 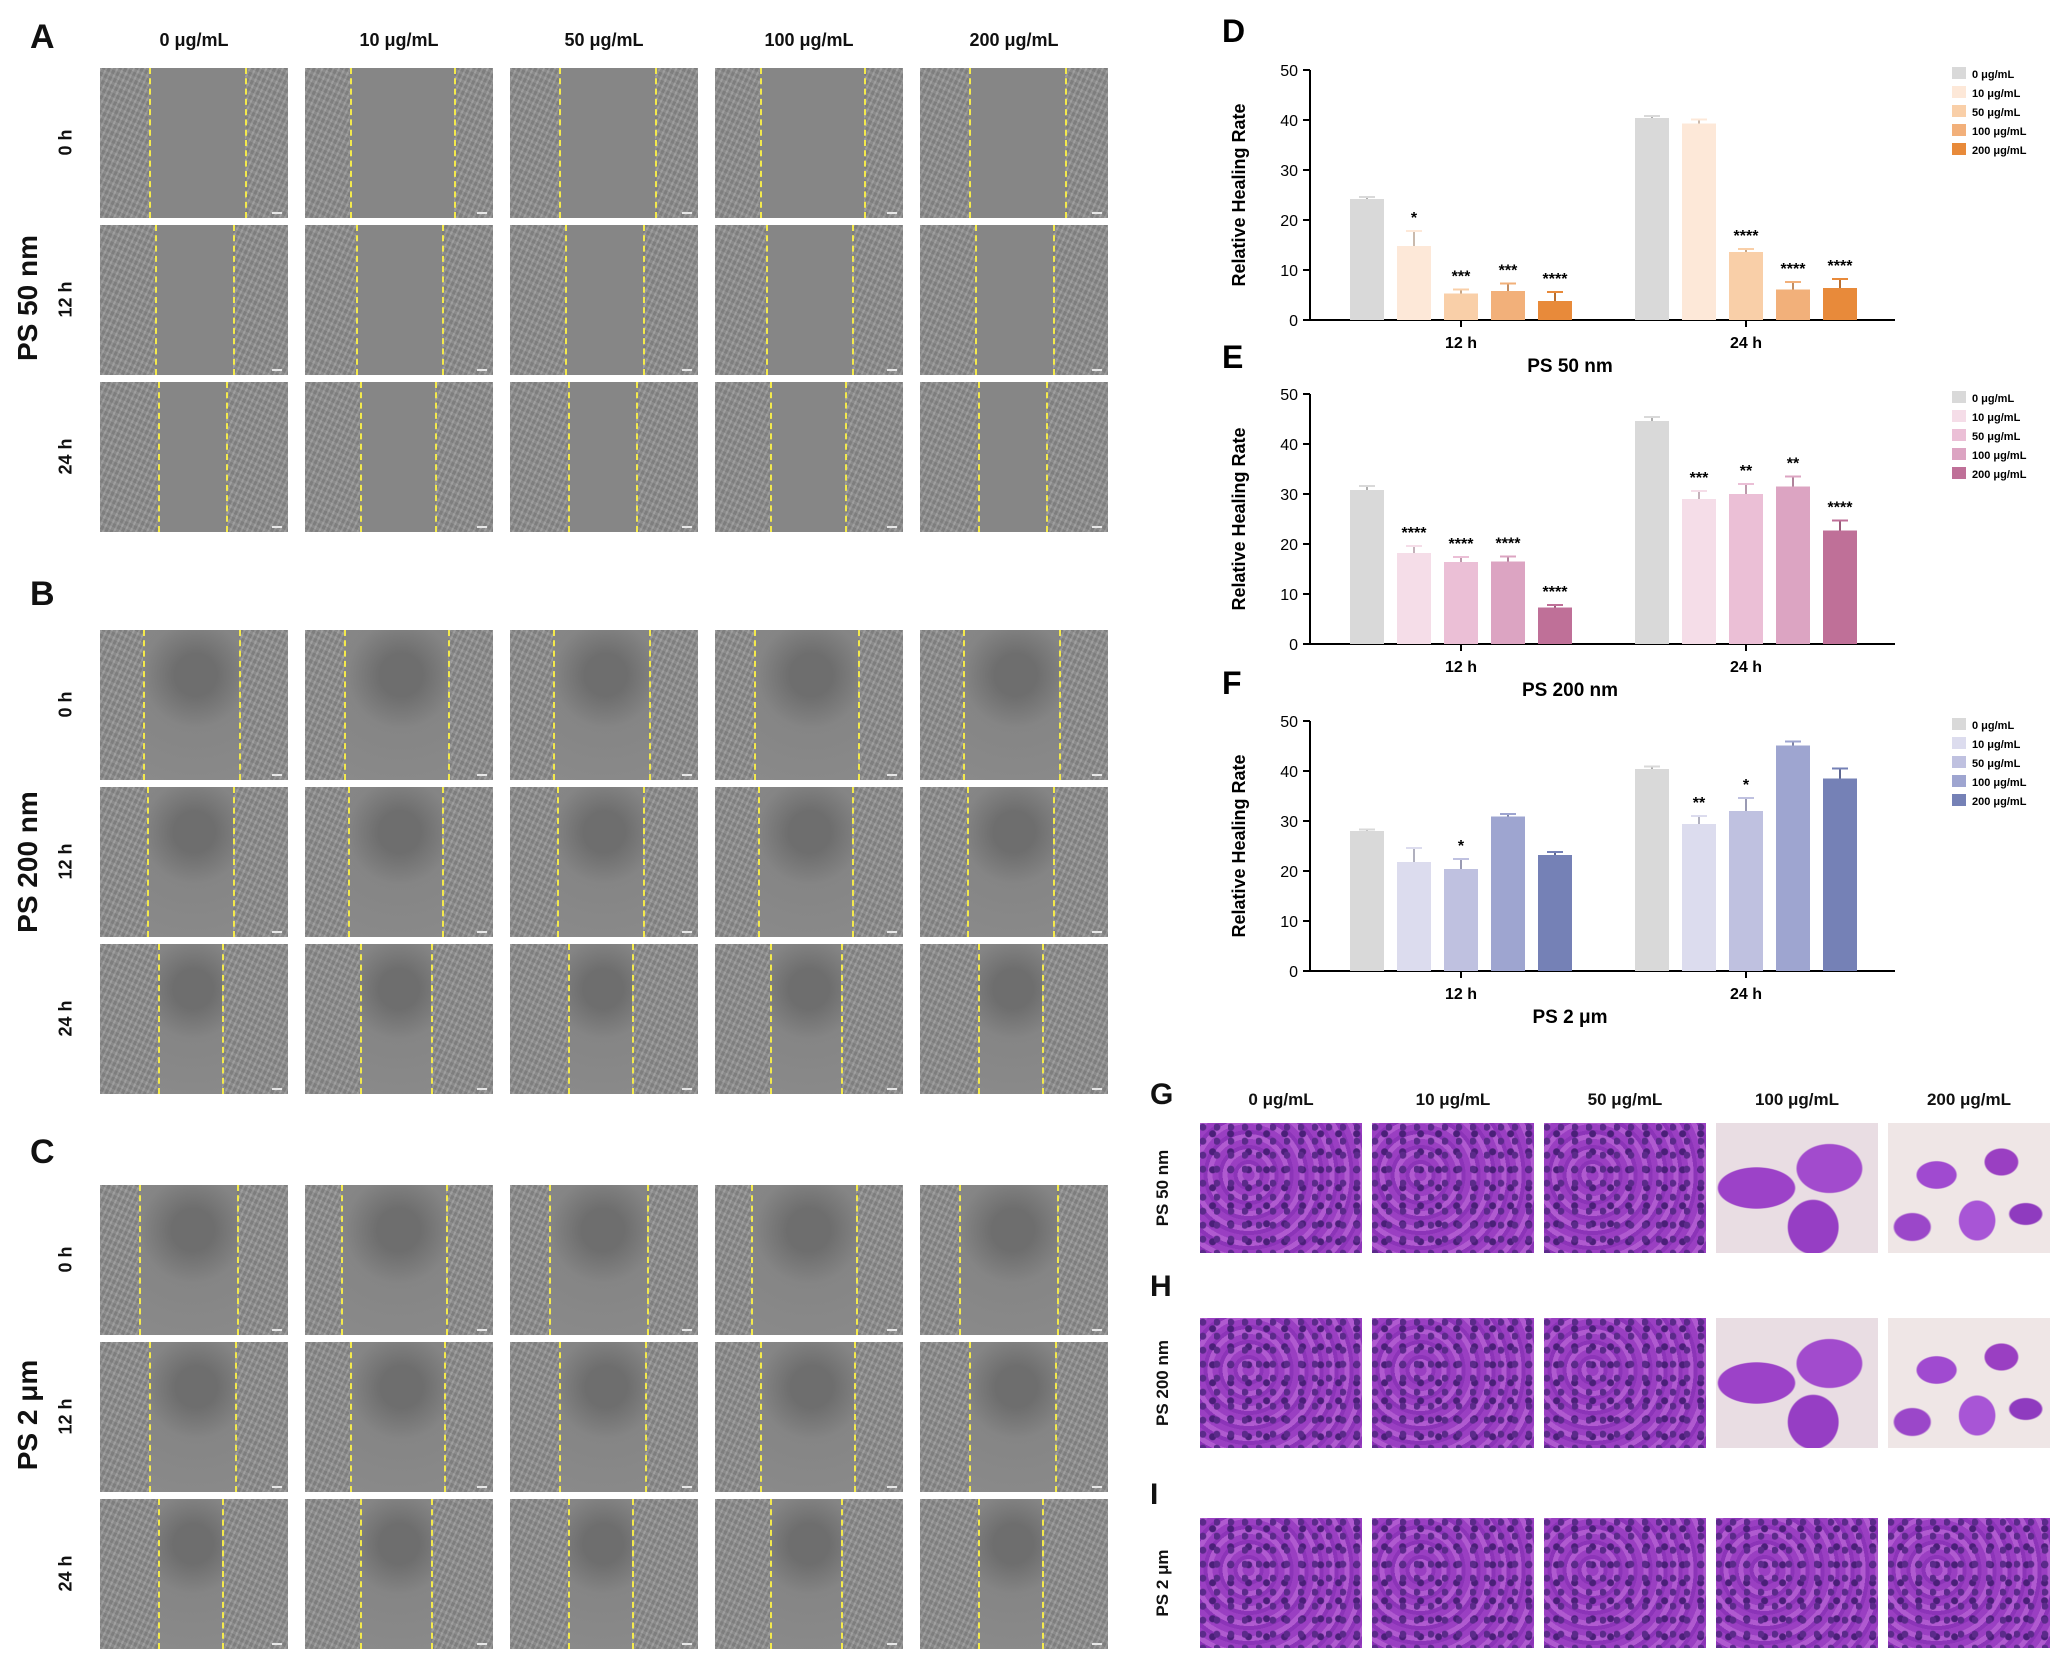 What do you see at coordinates (1959, 781) in the screenshot?
I see `legend-swatch` at bounding box center [1959, 781].